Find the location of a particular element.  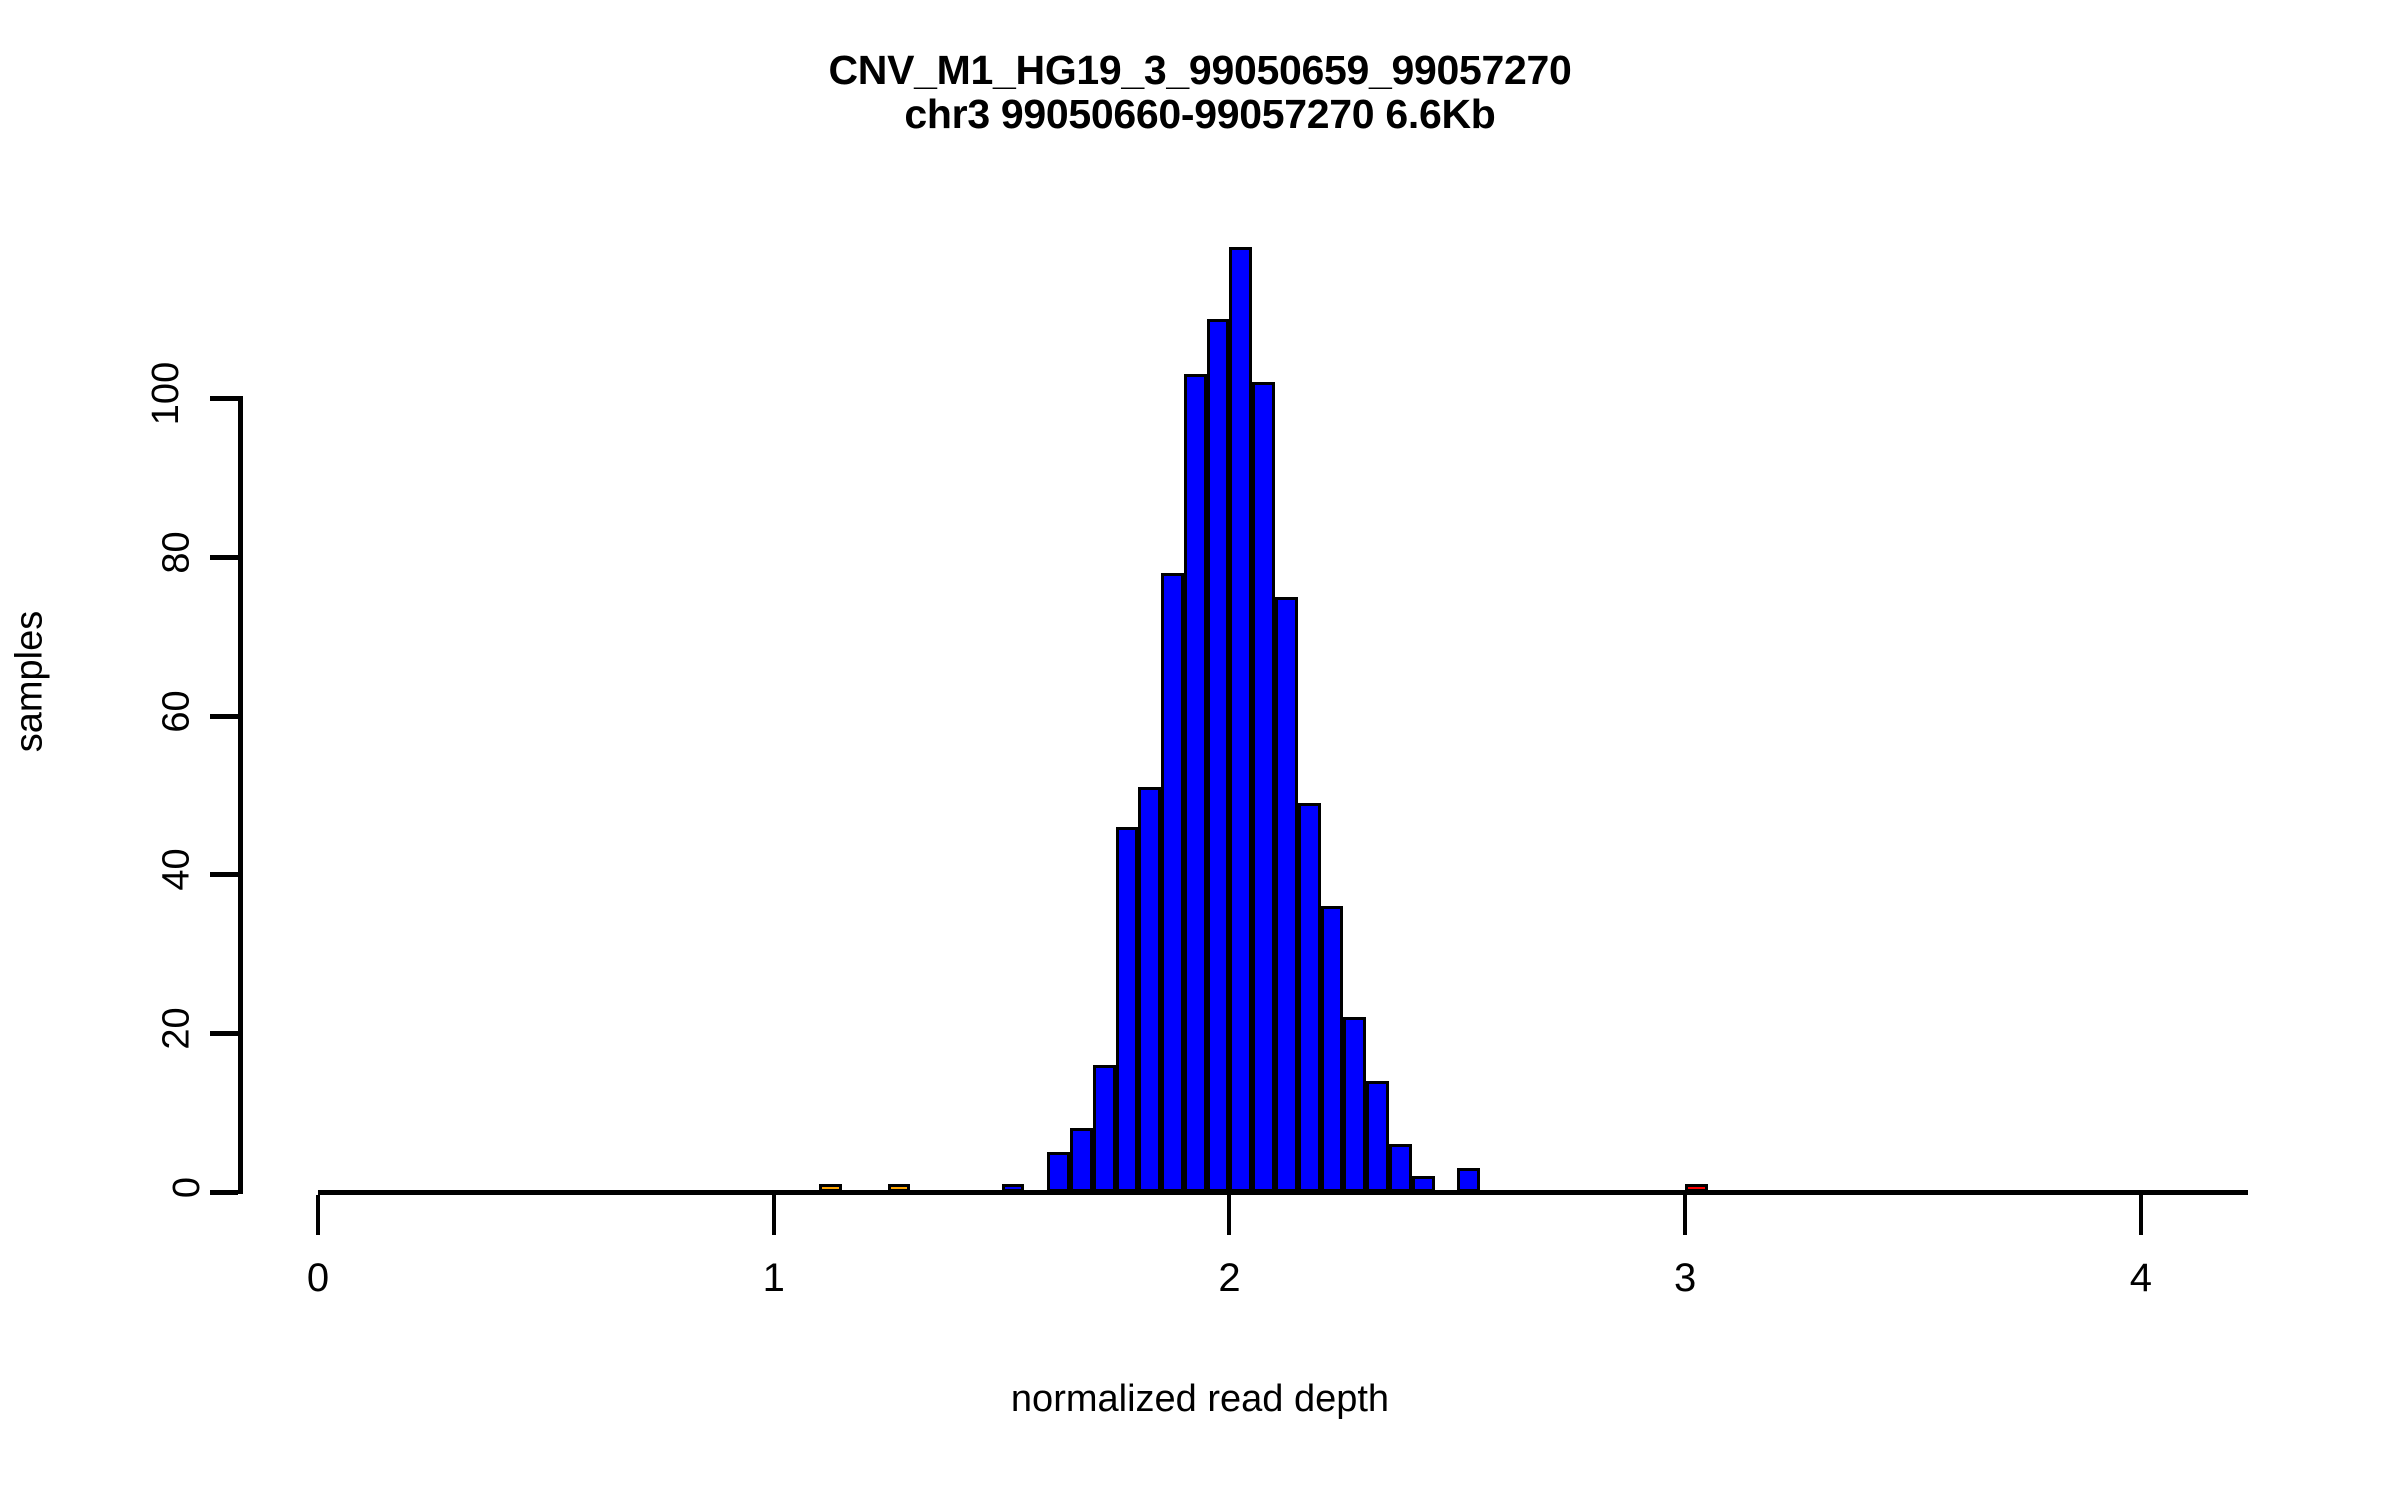

y-axis-title: samples is located at coordinates (29, 681).